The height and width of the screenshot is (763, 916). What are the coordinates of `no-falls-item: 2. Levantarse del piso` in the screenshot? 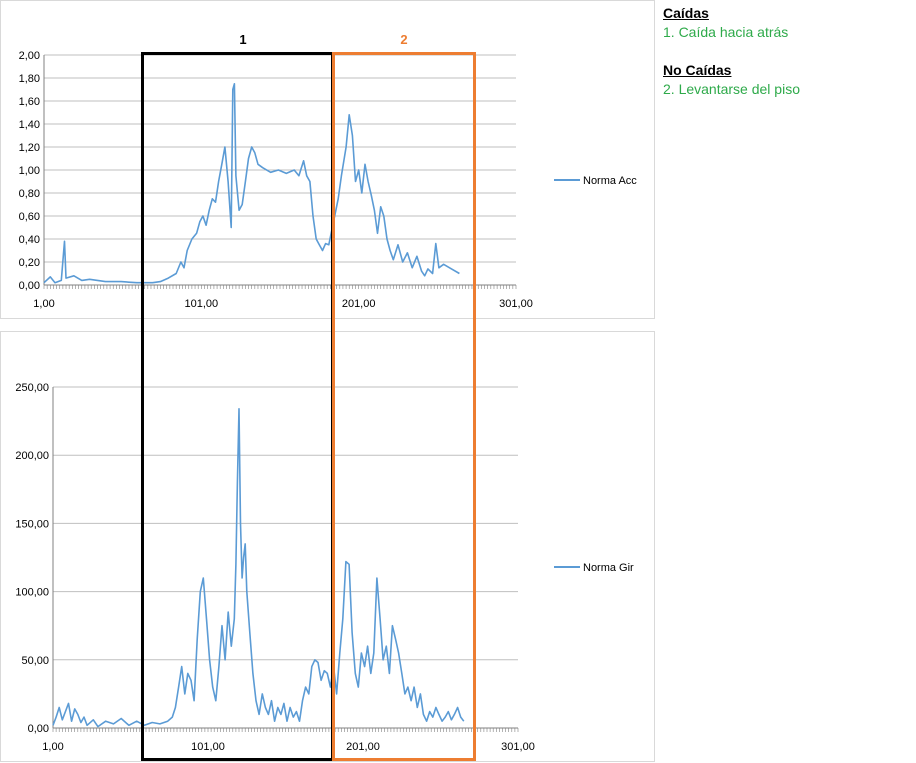 It's located at (731, 89).